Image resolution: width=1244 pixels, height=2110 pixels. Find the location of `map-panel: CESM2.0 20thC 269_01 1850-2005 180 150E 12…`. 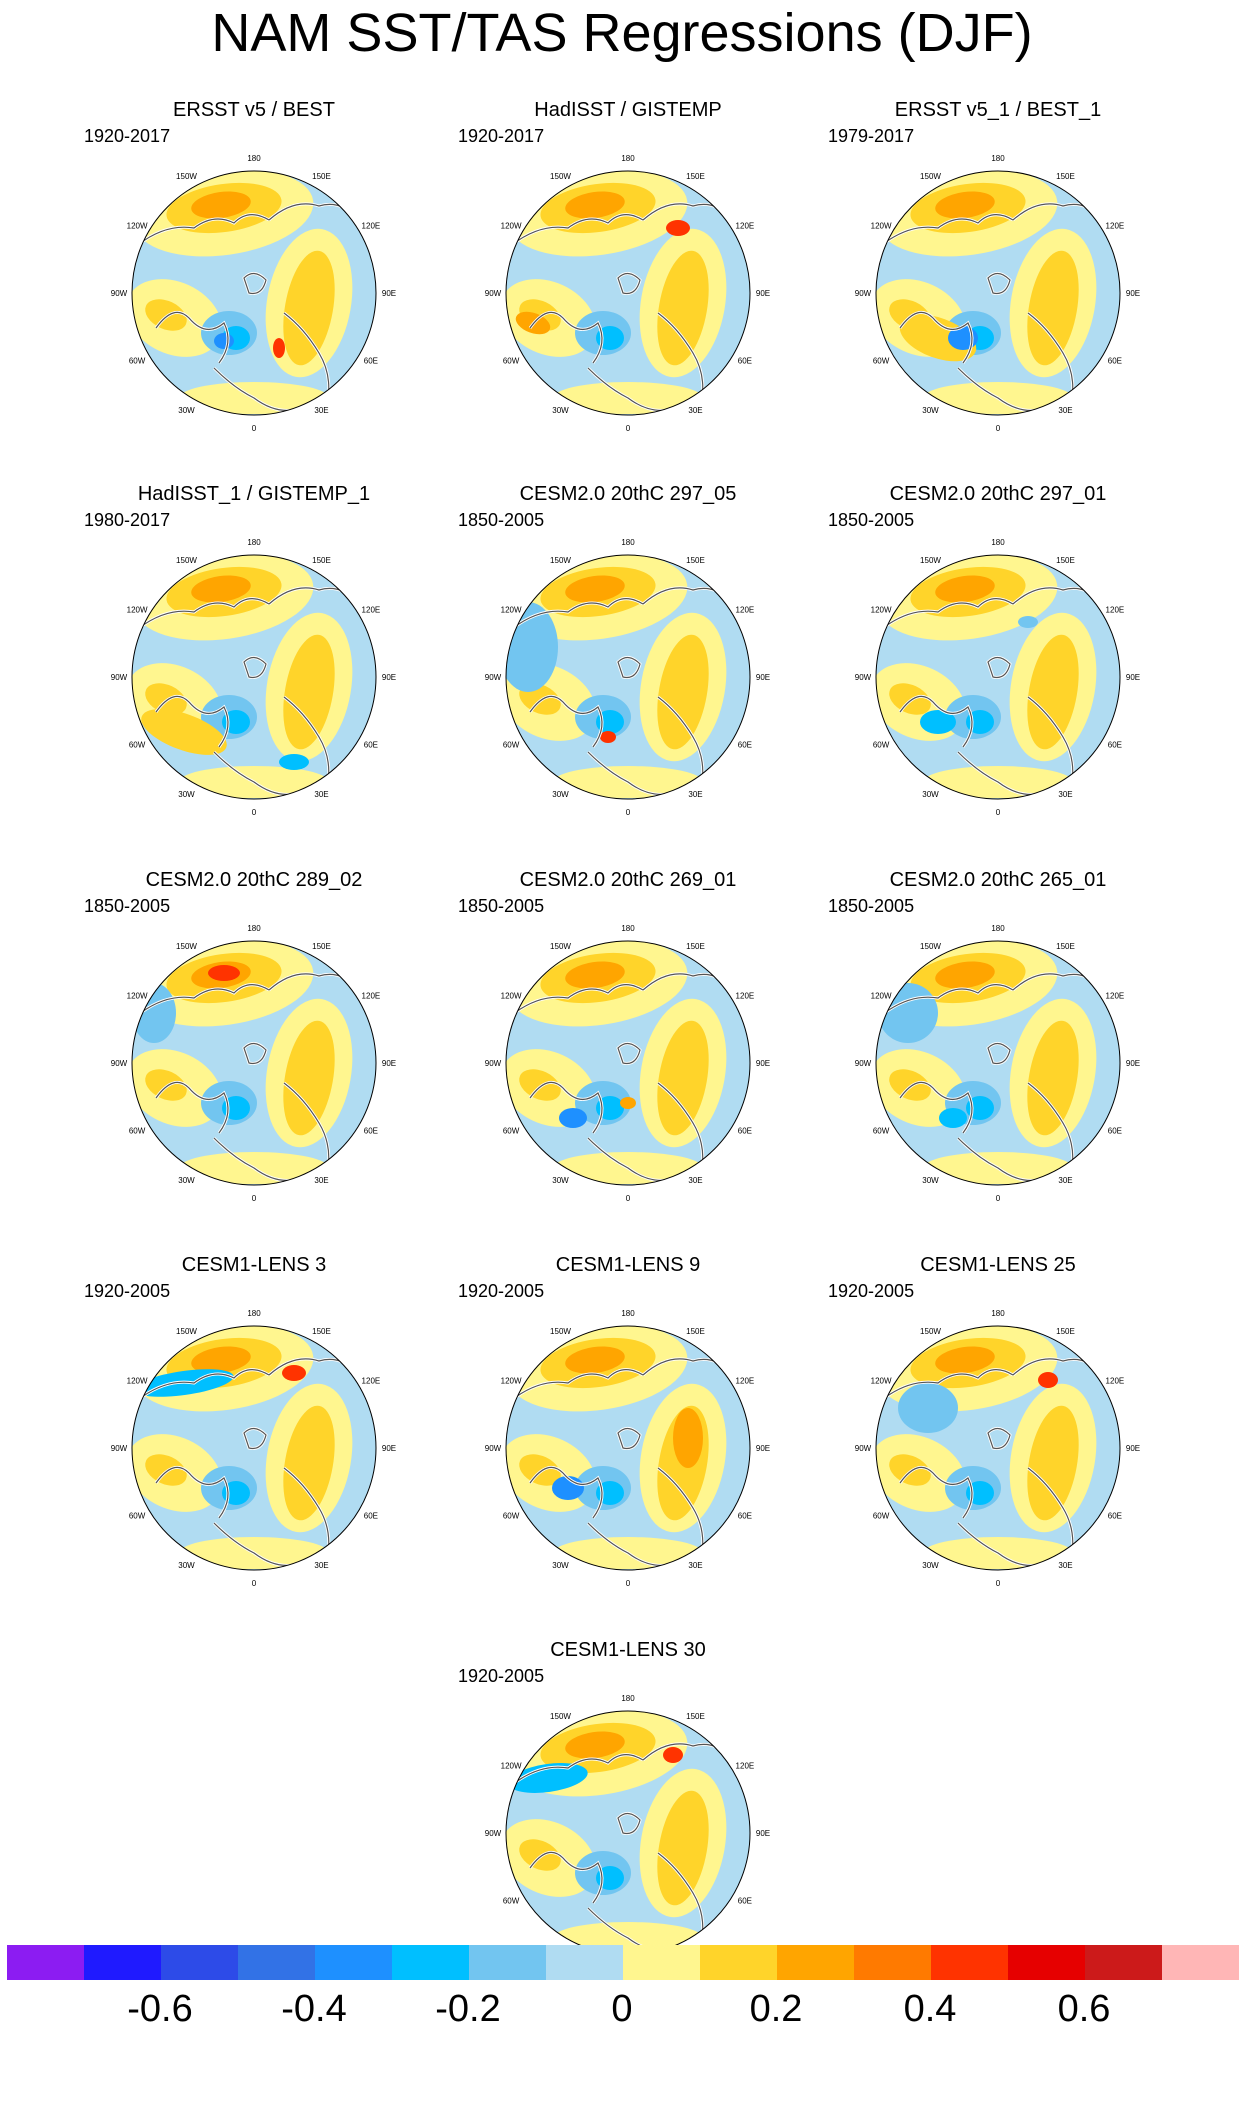

map-panel: CESM2.0 20thC 269_01 1850-2005 180 150E 12… is located at coordinates (628, 1048).